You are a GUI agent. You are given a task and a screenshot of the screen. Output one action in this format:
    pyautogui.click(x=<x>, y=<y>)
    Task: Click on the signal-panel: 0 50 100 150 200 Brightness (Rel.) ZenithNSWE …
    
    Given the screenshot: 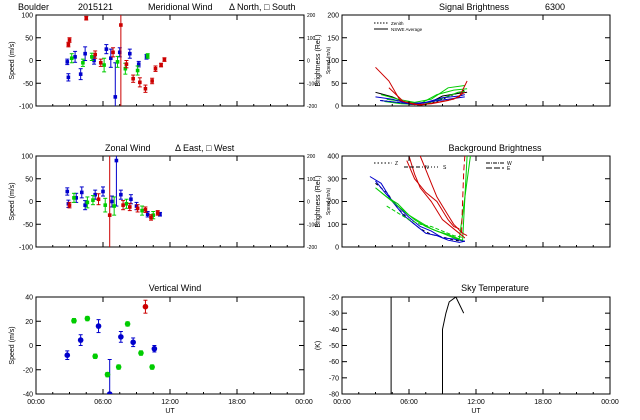 What is the action you would take?
    pyautogui.click(x=463, y=62)
    